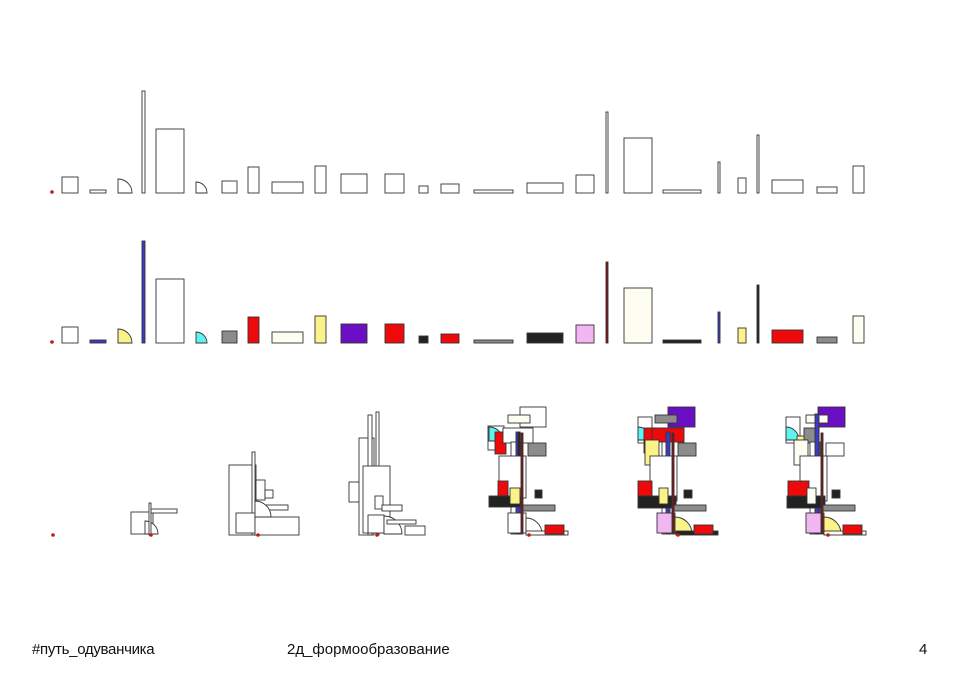 This screenshot has width=960, height=679. Describe the element at coordinates (457, 292) in the screenshot. I see `colored-elements-row` at that location.